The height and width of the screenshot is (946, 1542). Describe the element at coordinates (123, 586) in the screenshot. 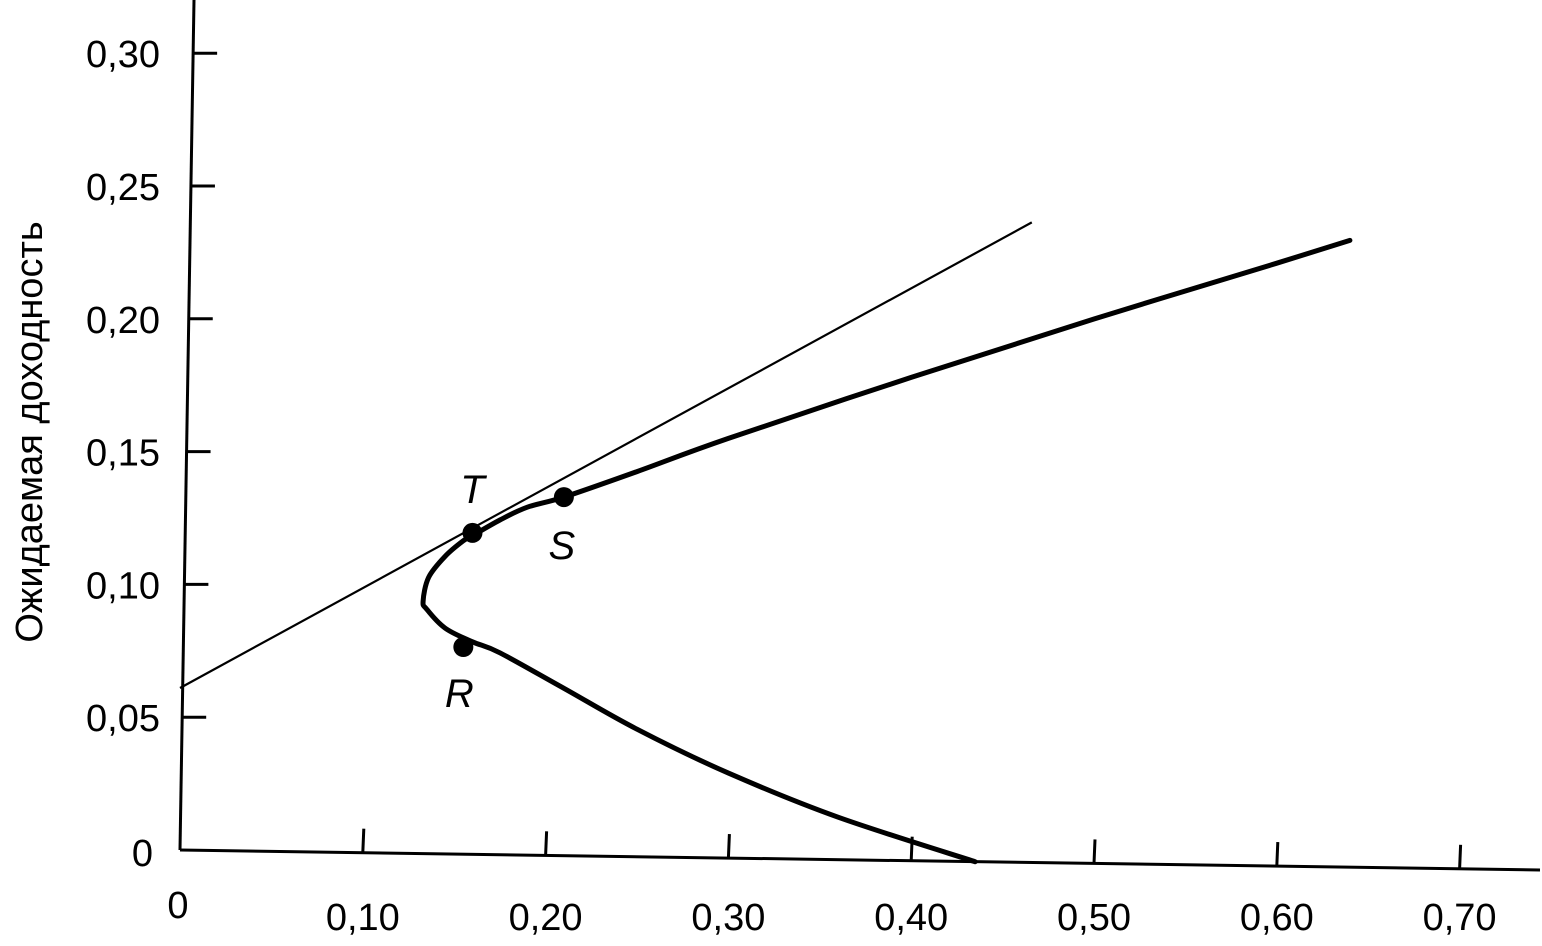

I see `y-tick-label: 0,10` at that location.